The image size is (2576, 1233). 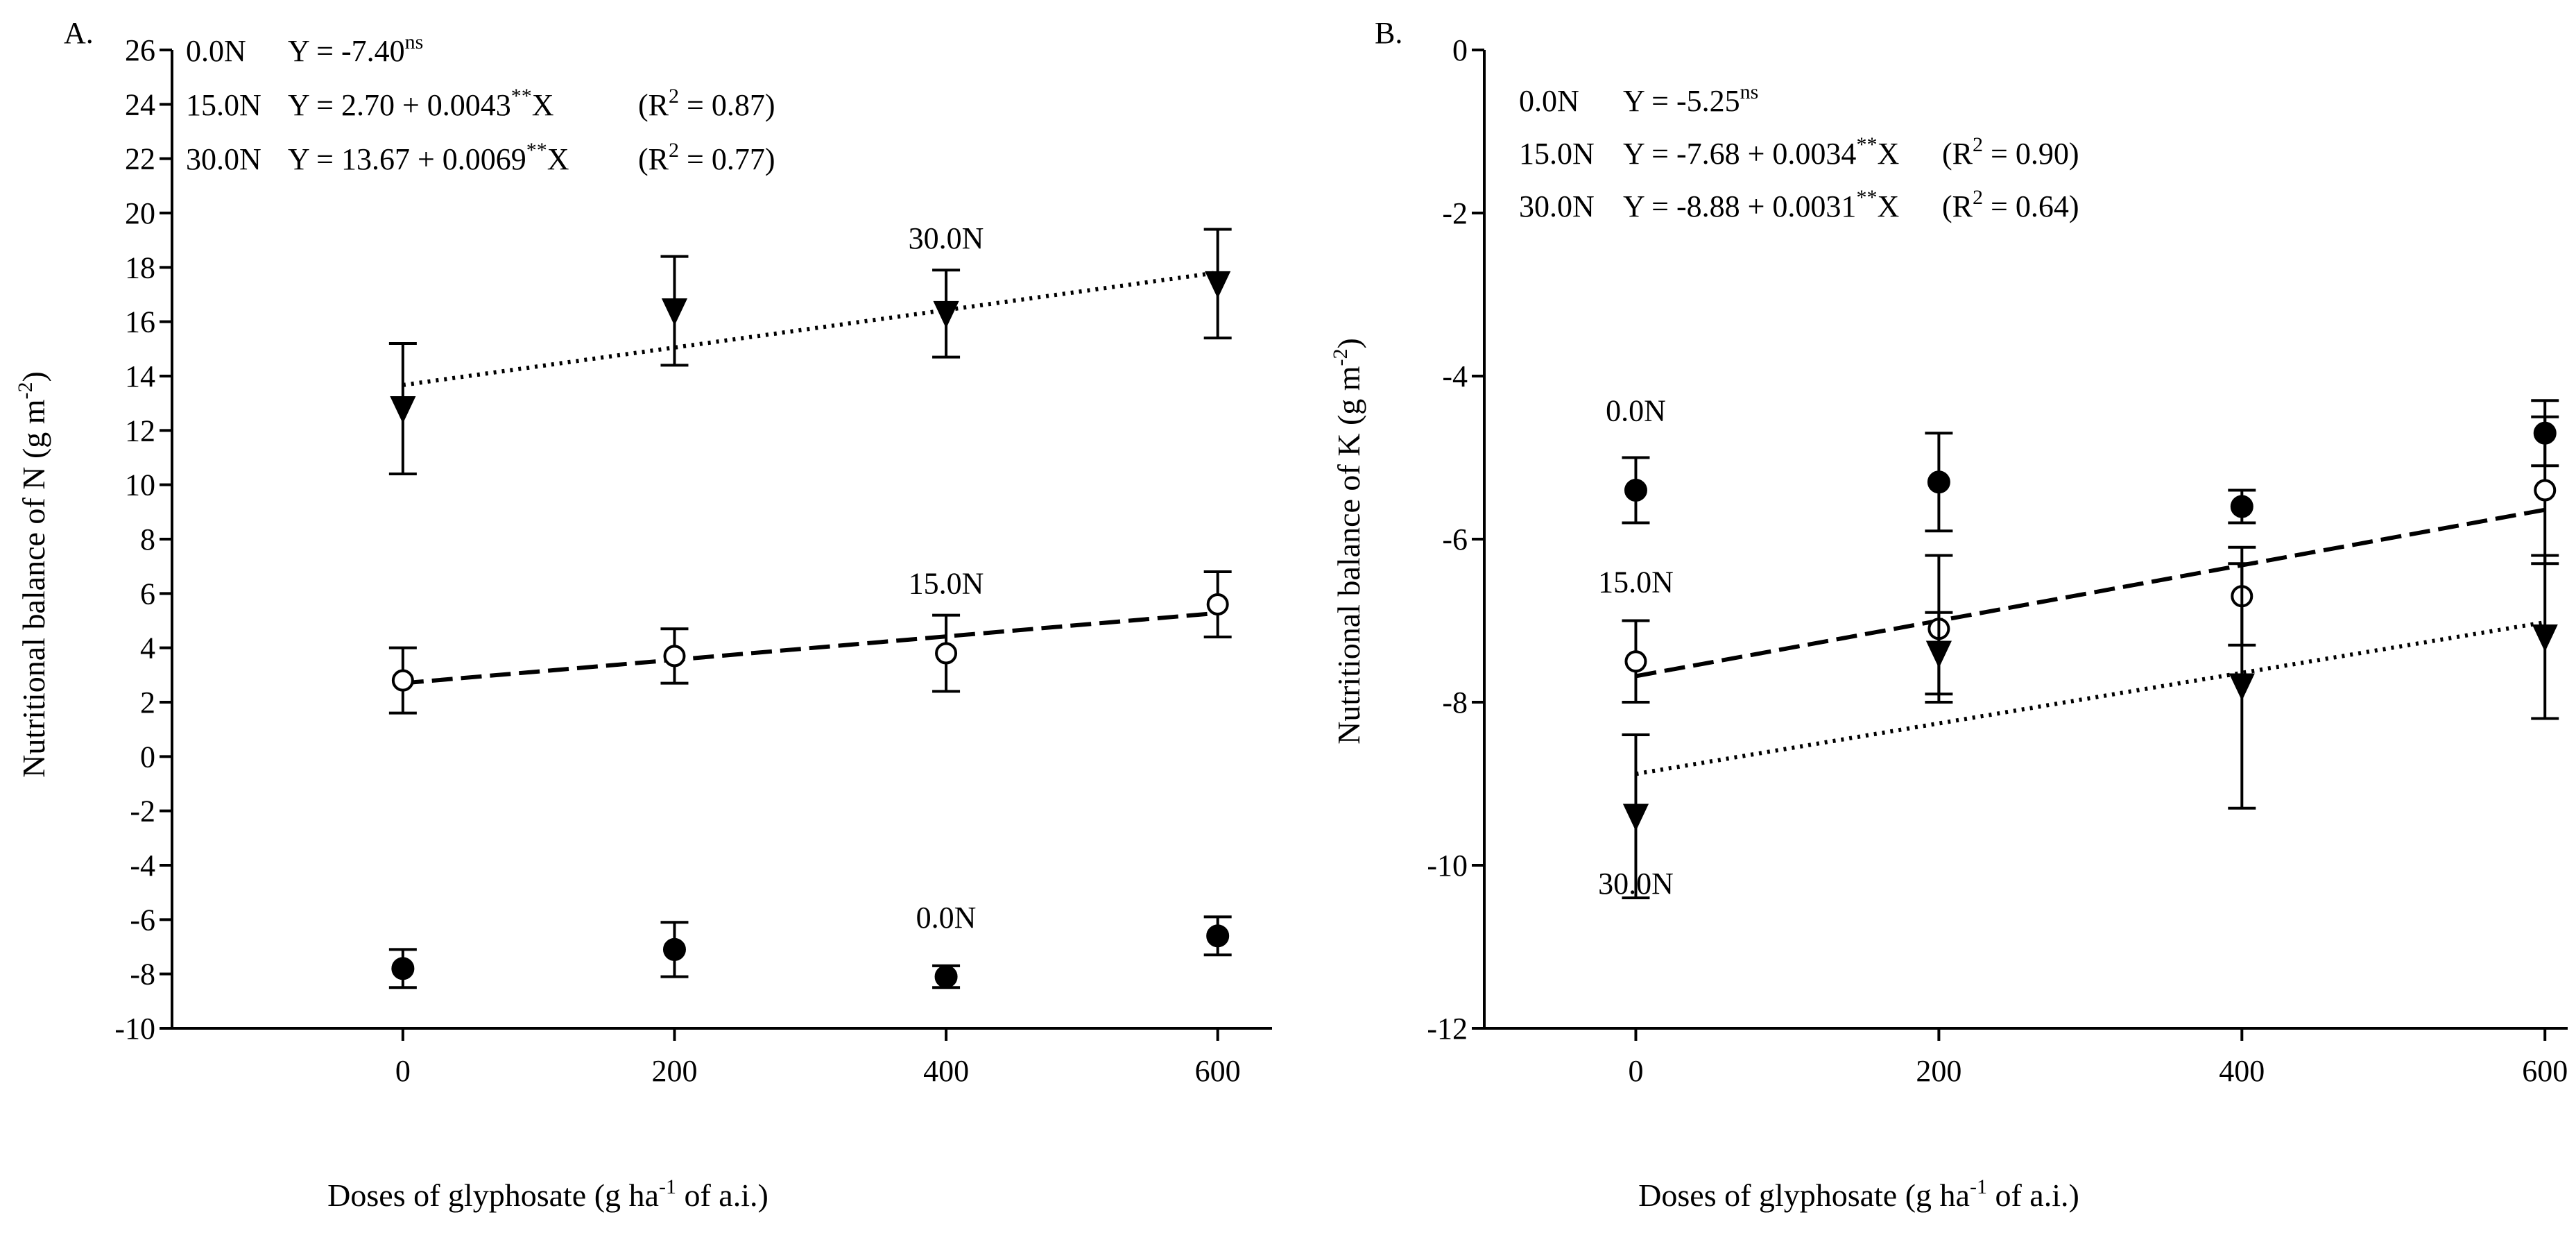 What do you see at coordinates (1858, 1194) in the screenshot?
I see `panel-b-xlabel: Doses of glyphosate (g ha-1 of a.i.)` at bounding box center [1858, 1194].